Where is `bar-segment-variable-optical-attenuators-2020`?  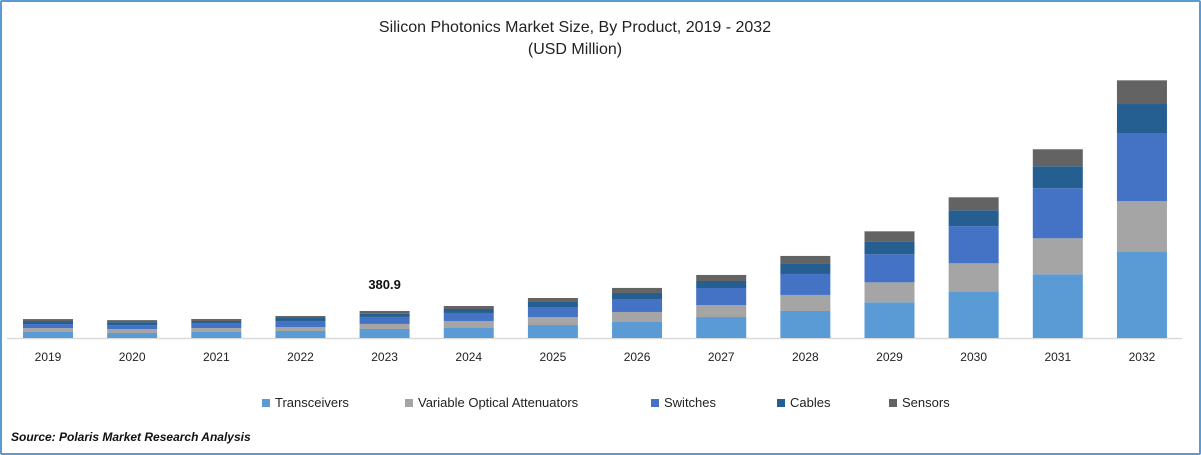
bar-segment-variable-optical-attenuators-2020 is located at coordinates (132, 331).